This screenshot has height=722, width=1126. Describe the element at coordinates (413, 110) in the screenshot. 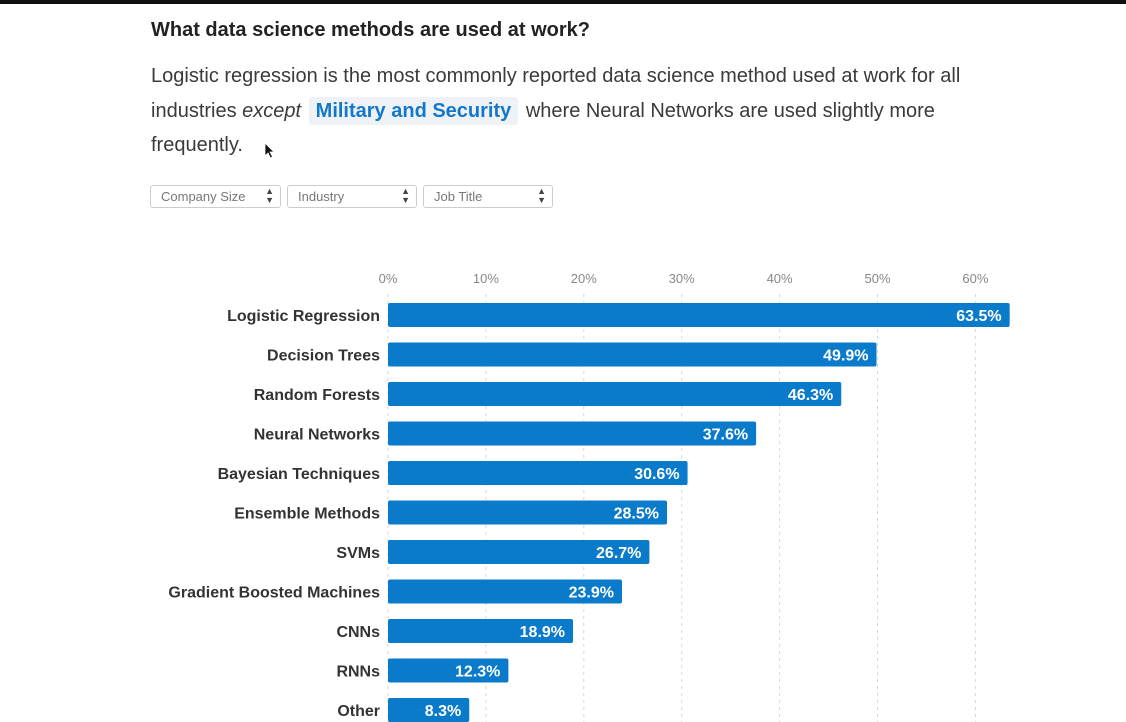

I see `industry-highlight: Military and Security` at that location.